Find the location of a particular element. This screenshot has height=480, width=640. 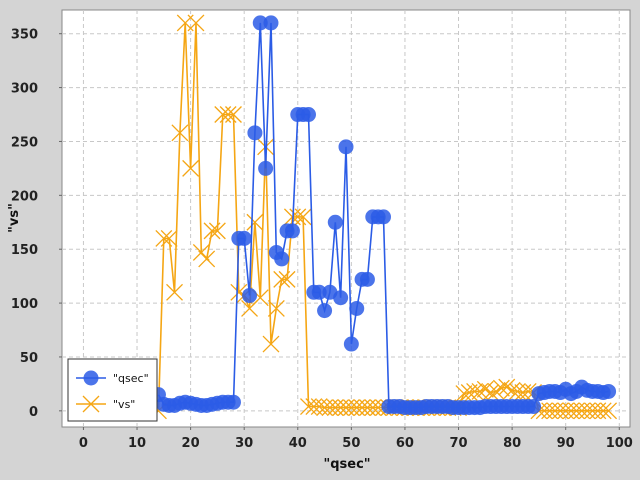

x-tick-label: 10 is located at coordinates (137, 443).